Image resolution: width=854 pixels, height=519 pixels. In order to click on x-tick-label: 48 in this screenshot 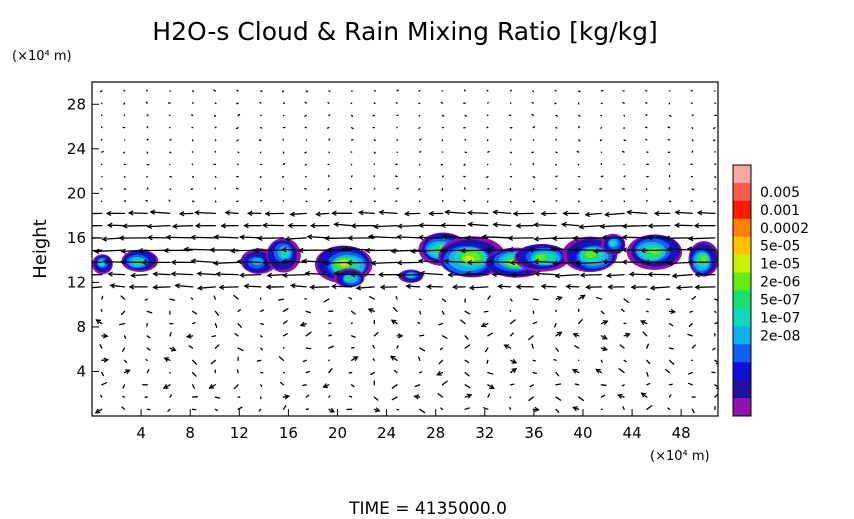, I will do `click(681, 433)`.